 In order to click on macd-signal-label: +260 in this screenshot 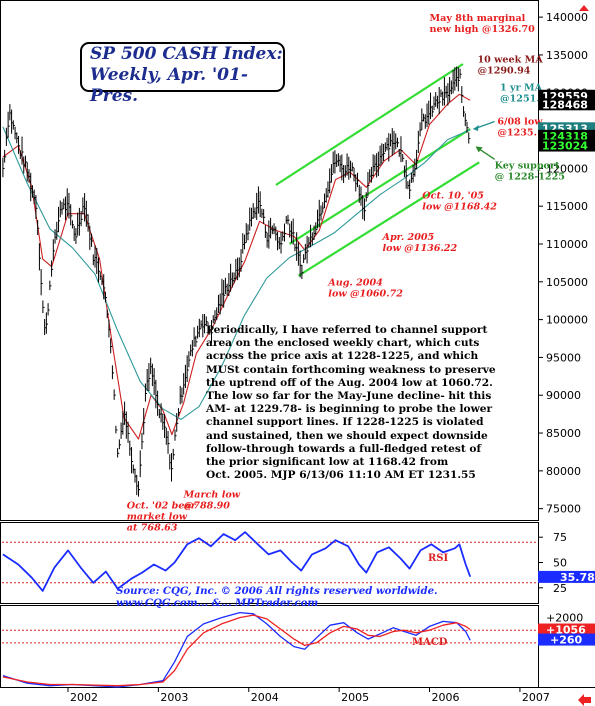, I will do `click(566, 640)`.